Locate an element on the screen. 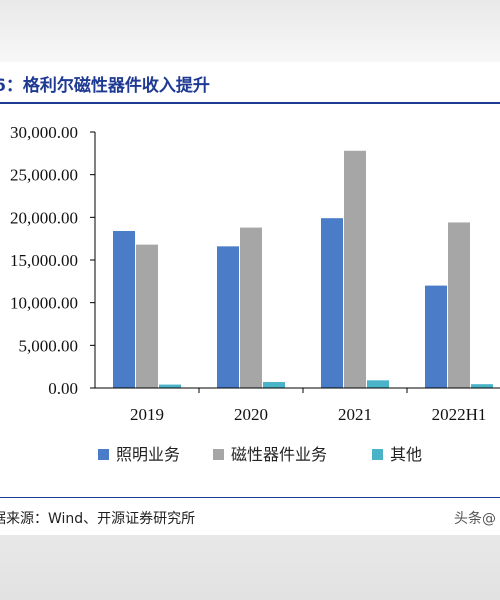  y-tick-label: 20,000.00 is located at coordinates (44, 217).